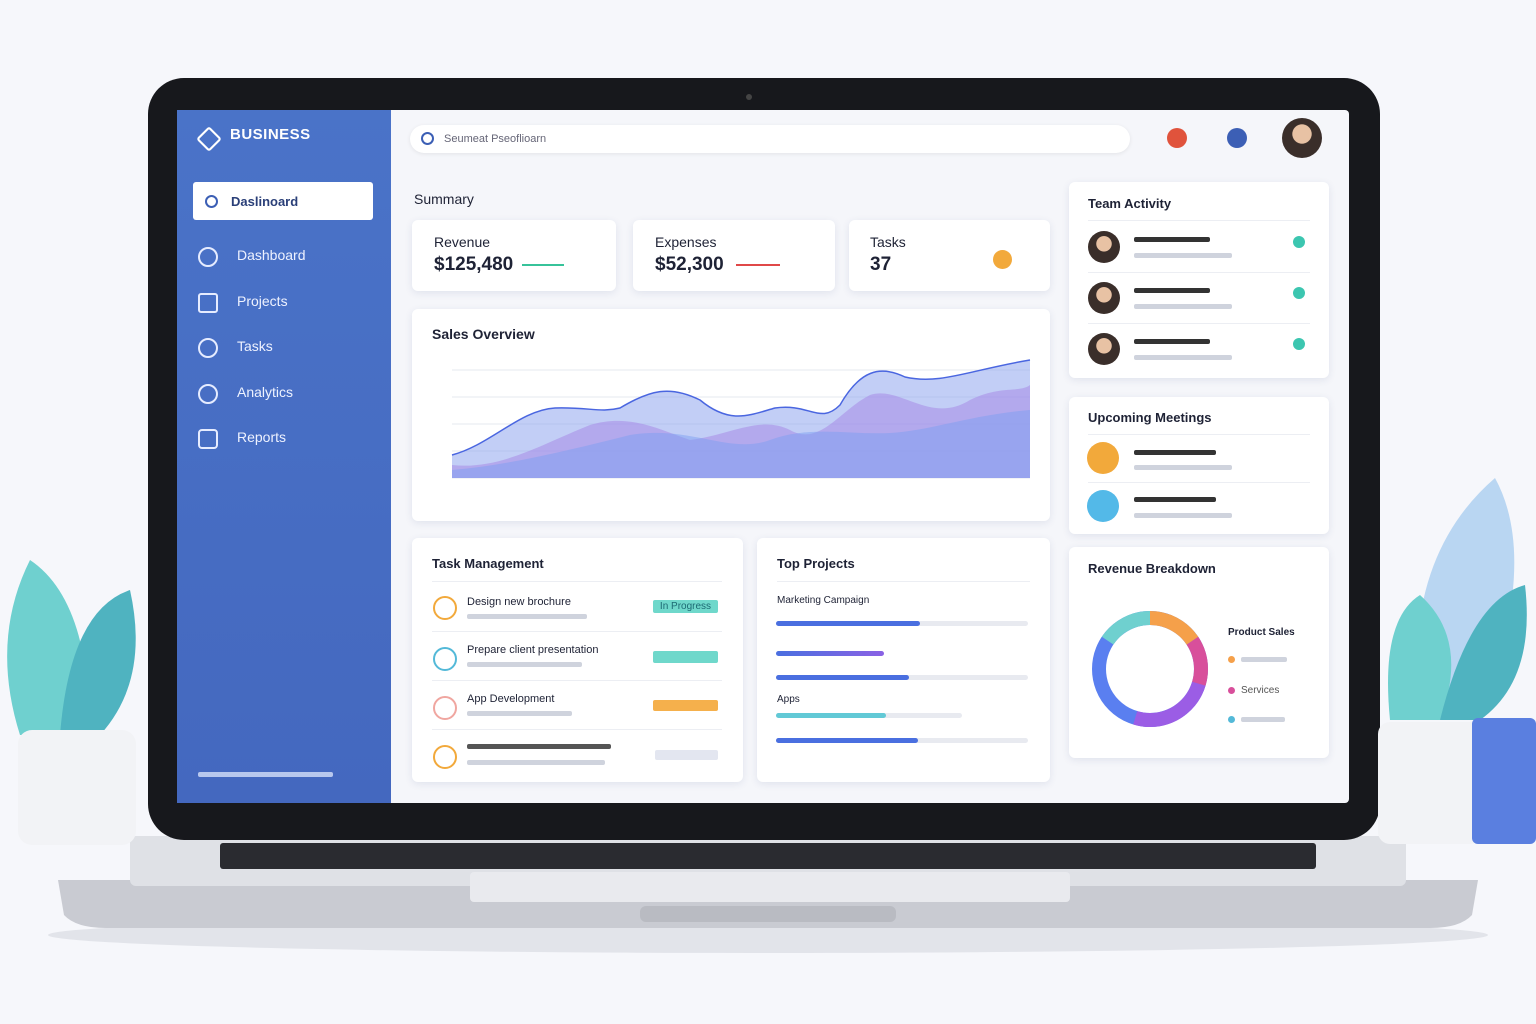 The image size is (1536, 1024). I want to click on nav-item: Tasks, so click(255, 346).